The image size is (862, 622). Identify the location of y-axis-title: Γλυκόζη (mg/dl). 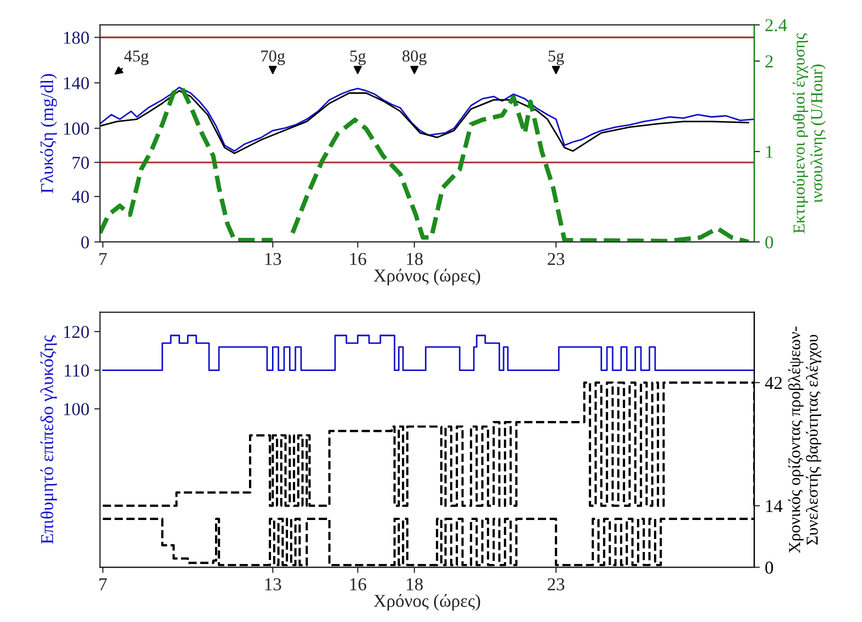
(48, 134).